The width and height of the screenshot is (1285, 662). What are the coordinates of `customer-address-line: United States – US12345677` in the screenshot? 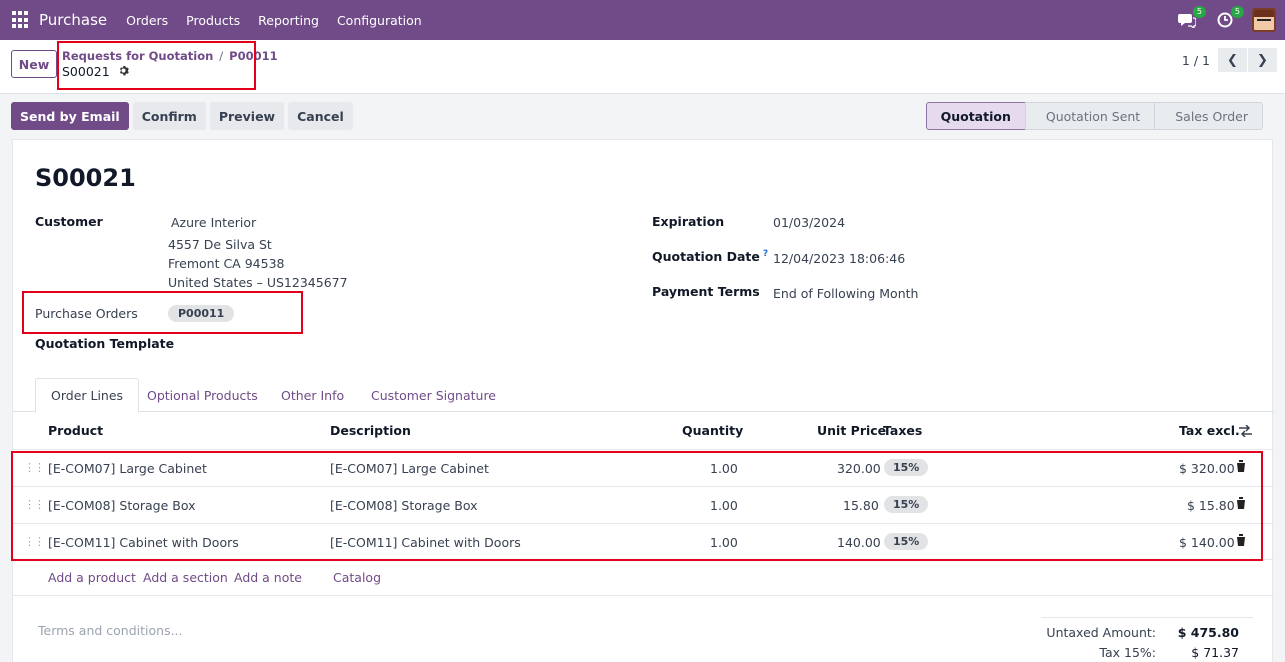 It's located at (258, 282).